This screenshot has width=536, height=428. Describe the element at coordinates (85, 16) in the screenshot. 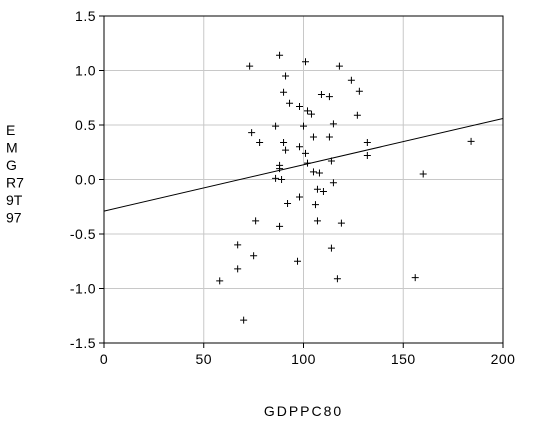

I see `y-tick-label: 1.5` at that location.